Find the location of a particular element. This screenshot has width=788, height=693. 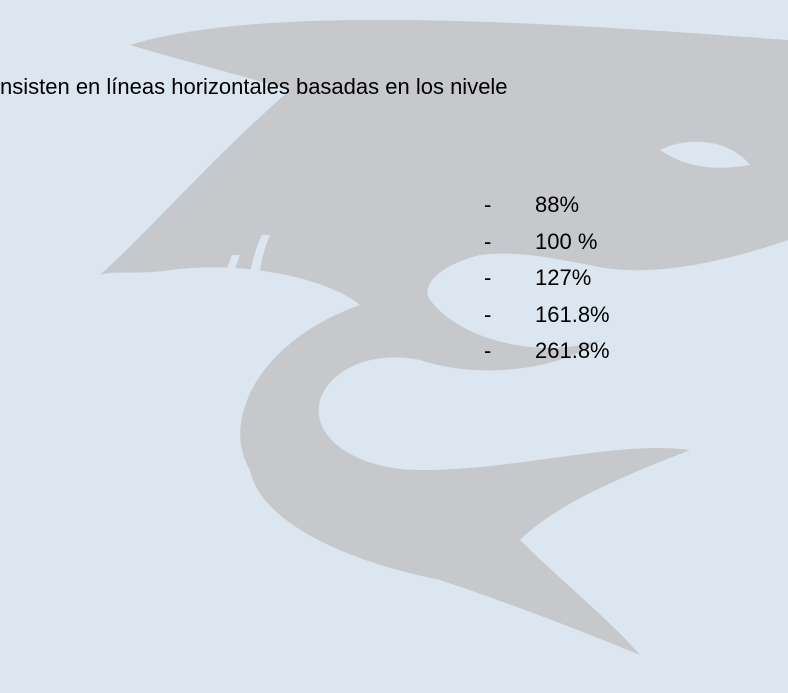

list-text: 88% is located at coordinates (557, 204).